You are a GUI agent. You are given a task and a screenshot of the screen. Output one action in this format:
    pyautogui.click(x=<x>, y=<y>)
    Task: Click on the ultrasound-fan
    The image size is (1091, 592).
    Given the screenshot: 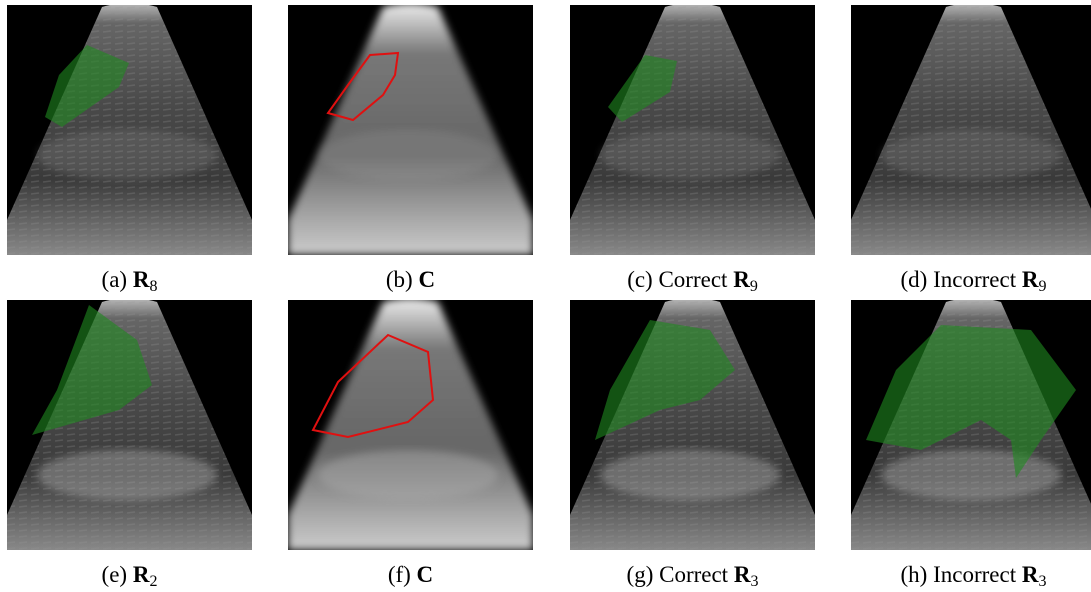 What is the action you would take?
    pyautogui.click(x=410, y=130)
    